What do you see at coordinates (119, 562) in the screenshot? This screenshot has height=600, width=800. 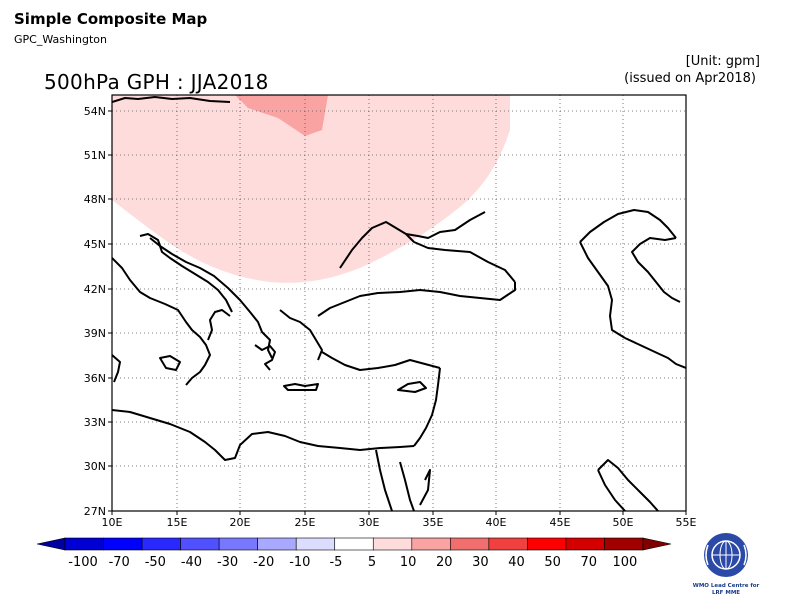 I see `colorbar-label: -70` at bounding box center [119, 562].